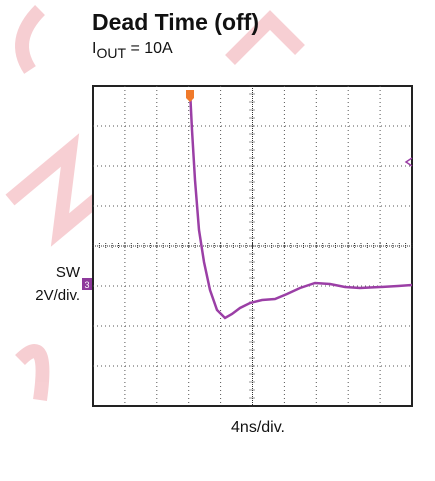 The height and width of the screenshot is (481, 435). Describe the element at coordinates (111, 53) in the screenshot. I see `subtitle-subscript: OUT` at that location.